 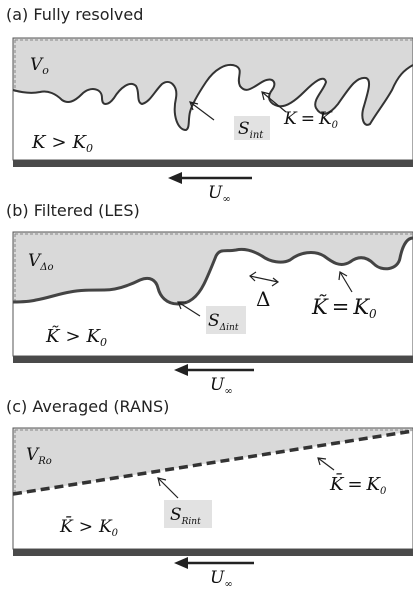 What do you see at coordinates (39, 66) in the screenshot?
I see `panel-a-volume-label: Vo` at bounding box center [39, 66].